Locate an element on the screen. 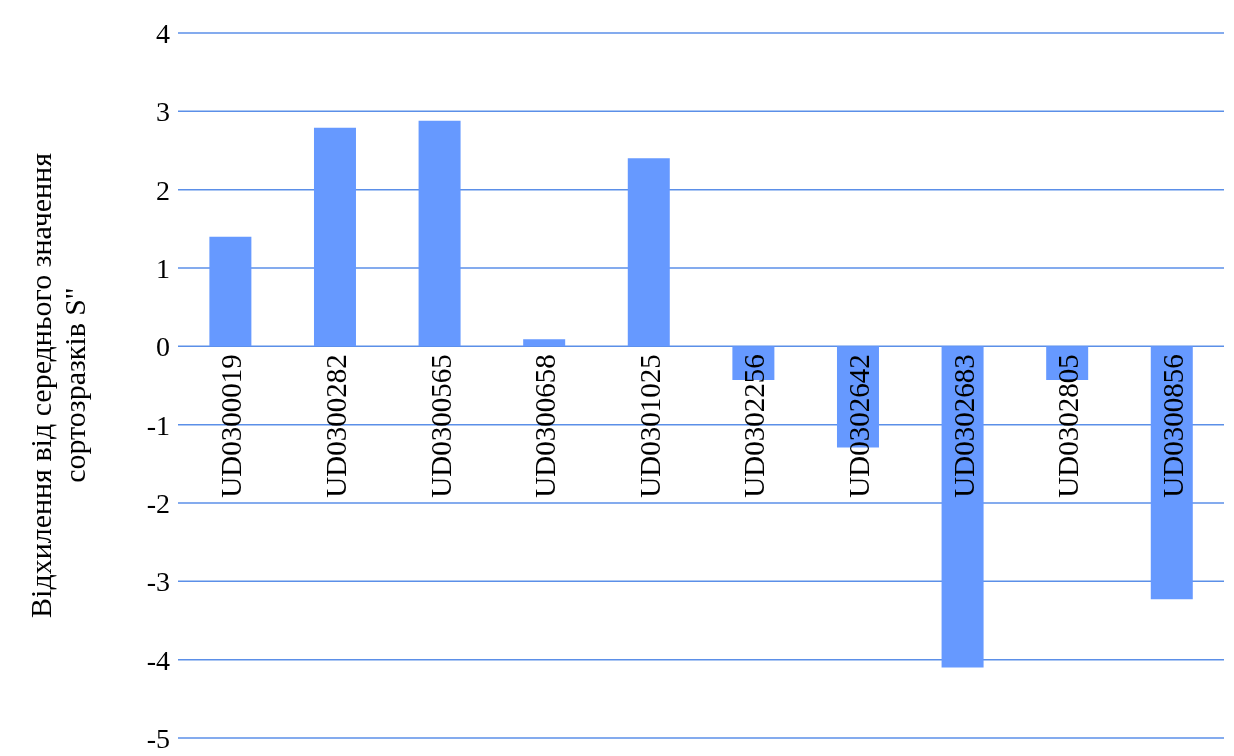 Image resolution: width=1234 pixels, height=756 pixels. y-tick-label: -1 is located at coordinates (158, 425).